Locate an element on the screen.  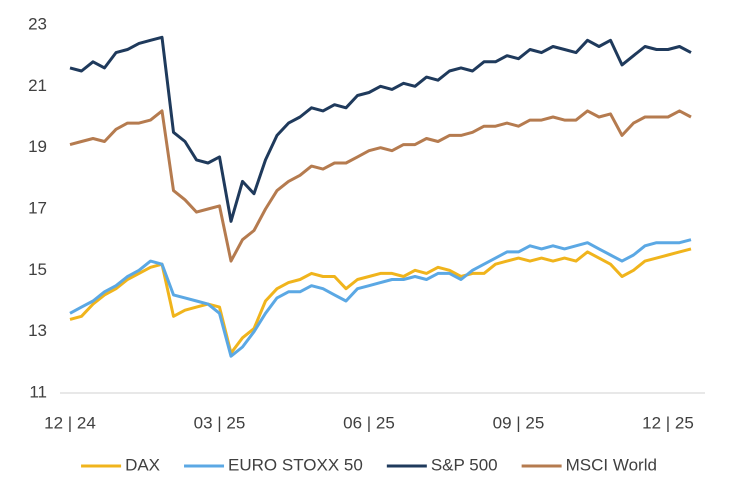
x-tick-label: 12 | 25 is located at coordinates (668, 422).